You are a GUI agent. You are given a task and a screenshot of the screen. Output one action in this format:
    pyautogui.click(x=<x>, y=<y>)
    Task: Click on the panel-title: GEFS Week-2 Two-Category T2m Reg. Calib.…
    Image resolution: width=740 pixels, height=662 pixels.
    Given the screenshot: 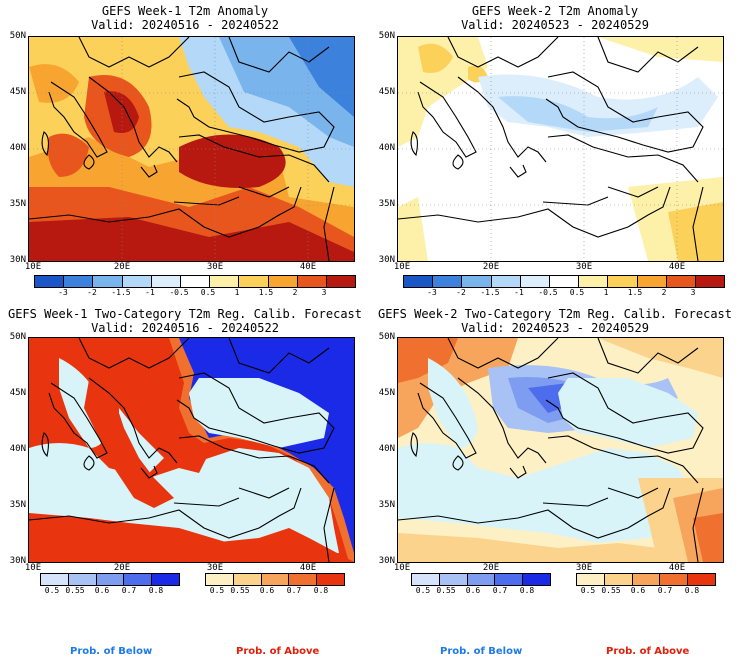 What is the action you would take?
    pyautogui.click(x=554, y=314)
    